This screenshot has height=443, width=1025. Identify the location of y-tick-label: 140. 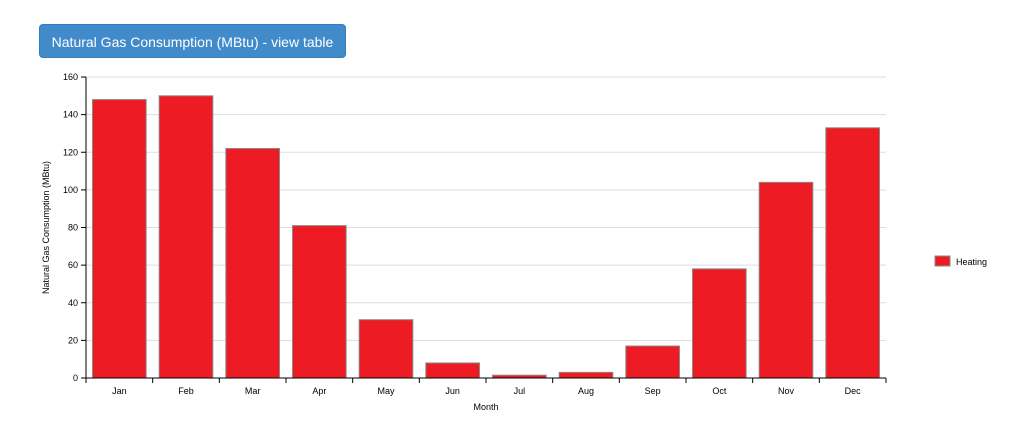
(70, 115).